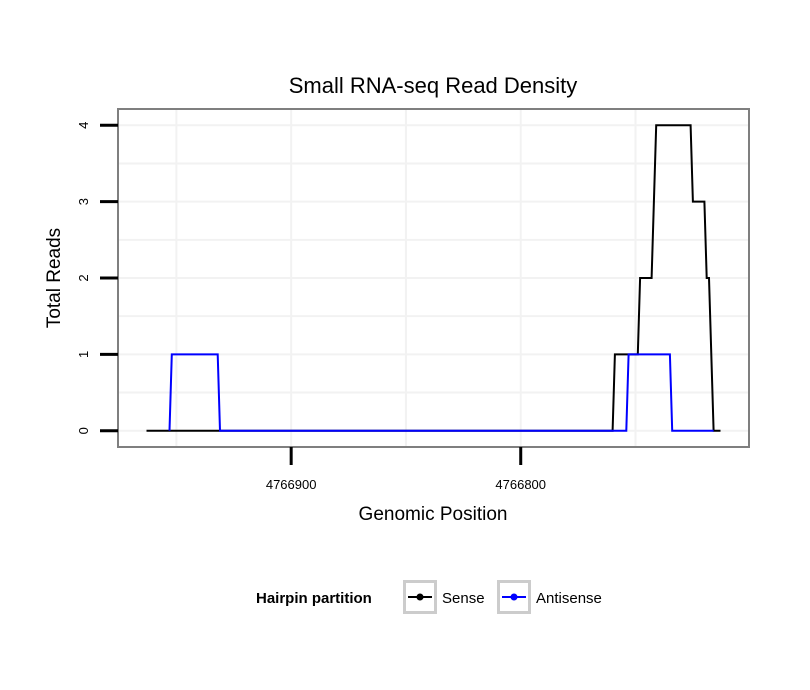 This screenshot has height=690, width=810. Describe the element at coordinates (433, 514) in the screenshot. I see `x-axis-title: Genomic Position` at that location.